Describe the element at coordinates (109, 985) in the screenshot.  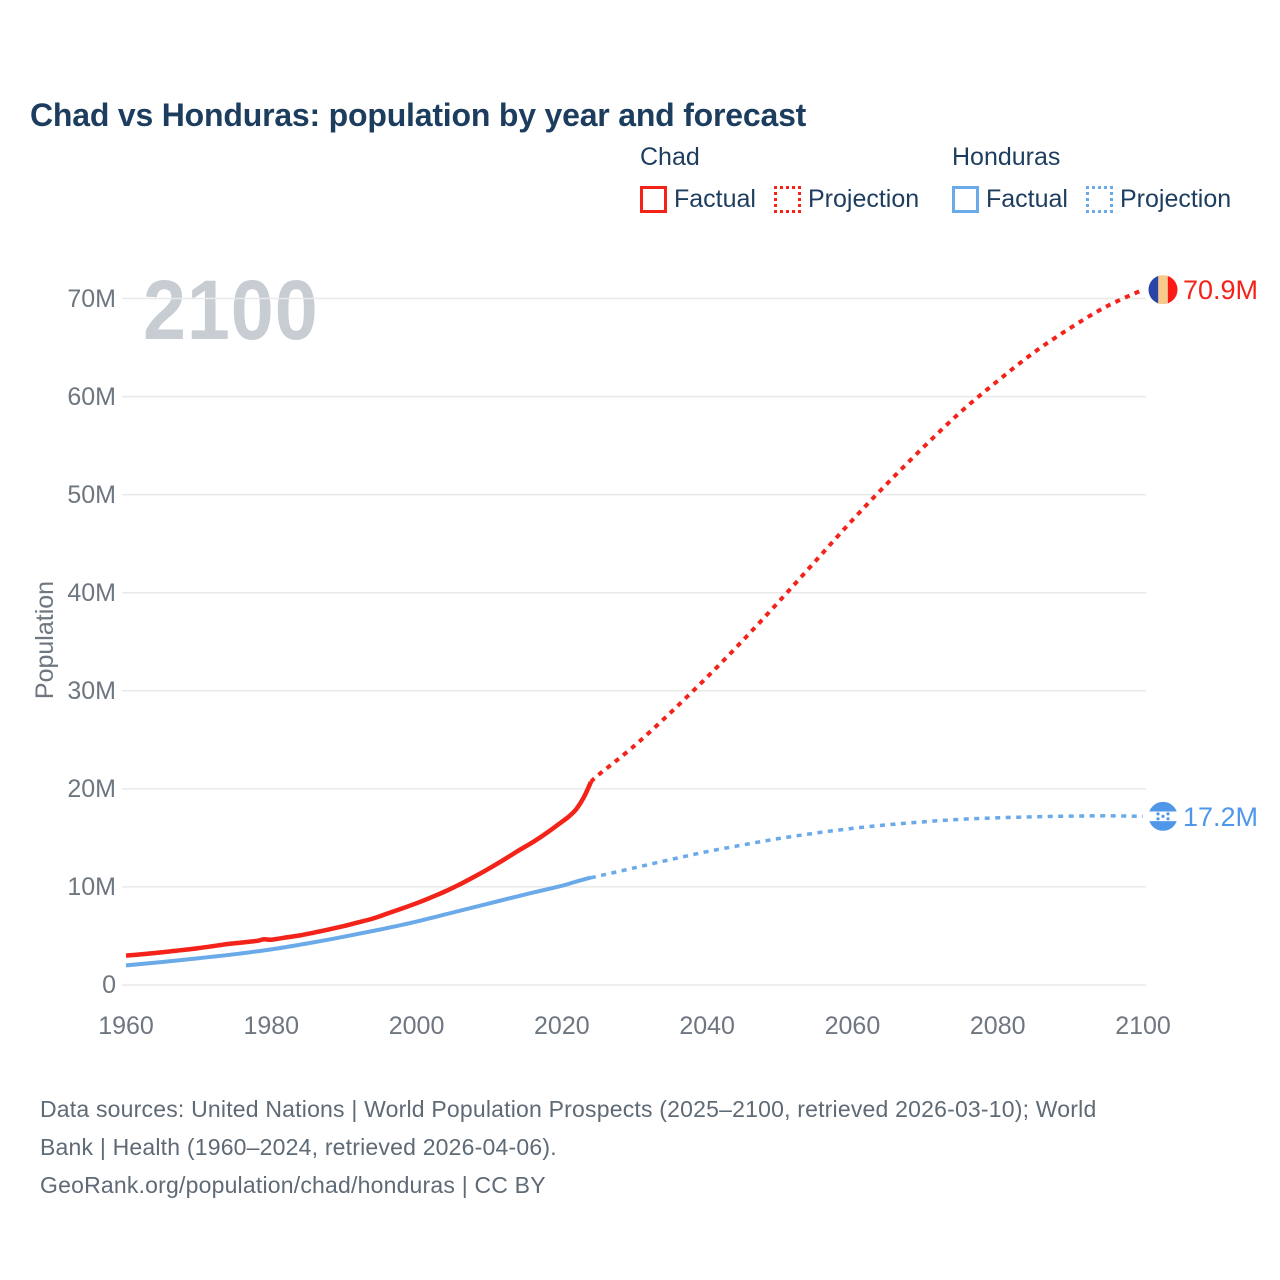
I see `y-tick-label: 0` at that location.